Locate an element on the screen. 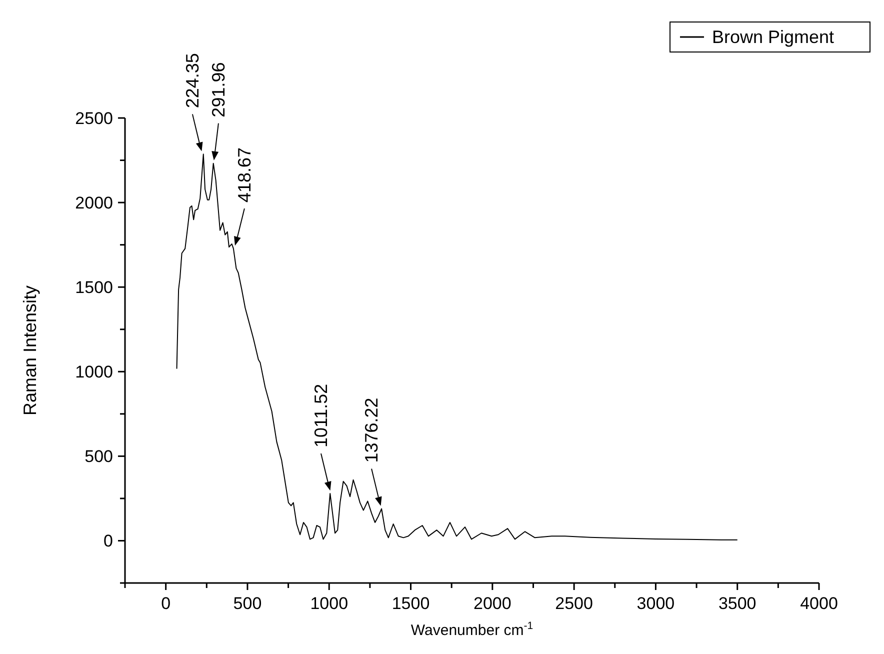 This screenshot has height=654, width=884. y-tick-label: 2000 is located at coordinates (94, 203).